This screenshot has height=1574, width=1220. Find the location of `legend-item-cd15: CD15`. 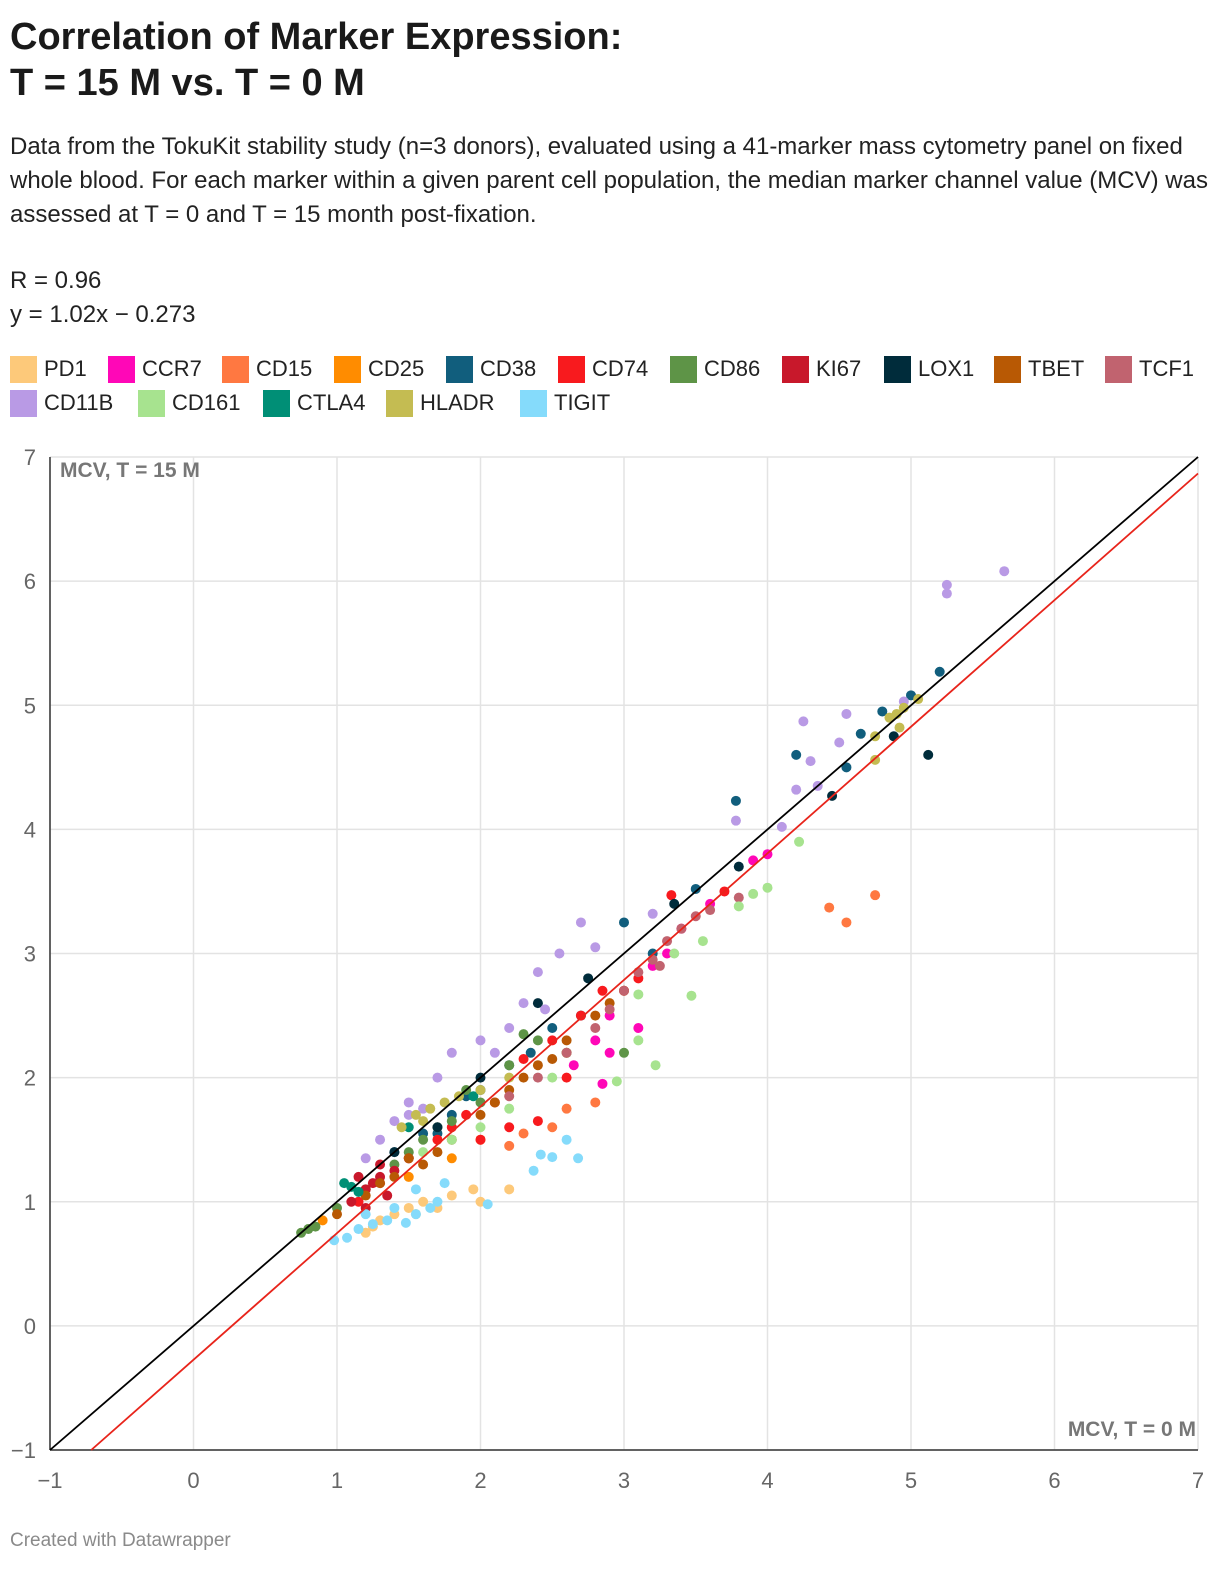

legend-item-cd15: CD15 is located at coordinates (267, 369).